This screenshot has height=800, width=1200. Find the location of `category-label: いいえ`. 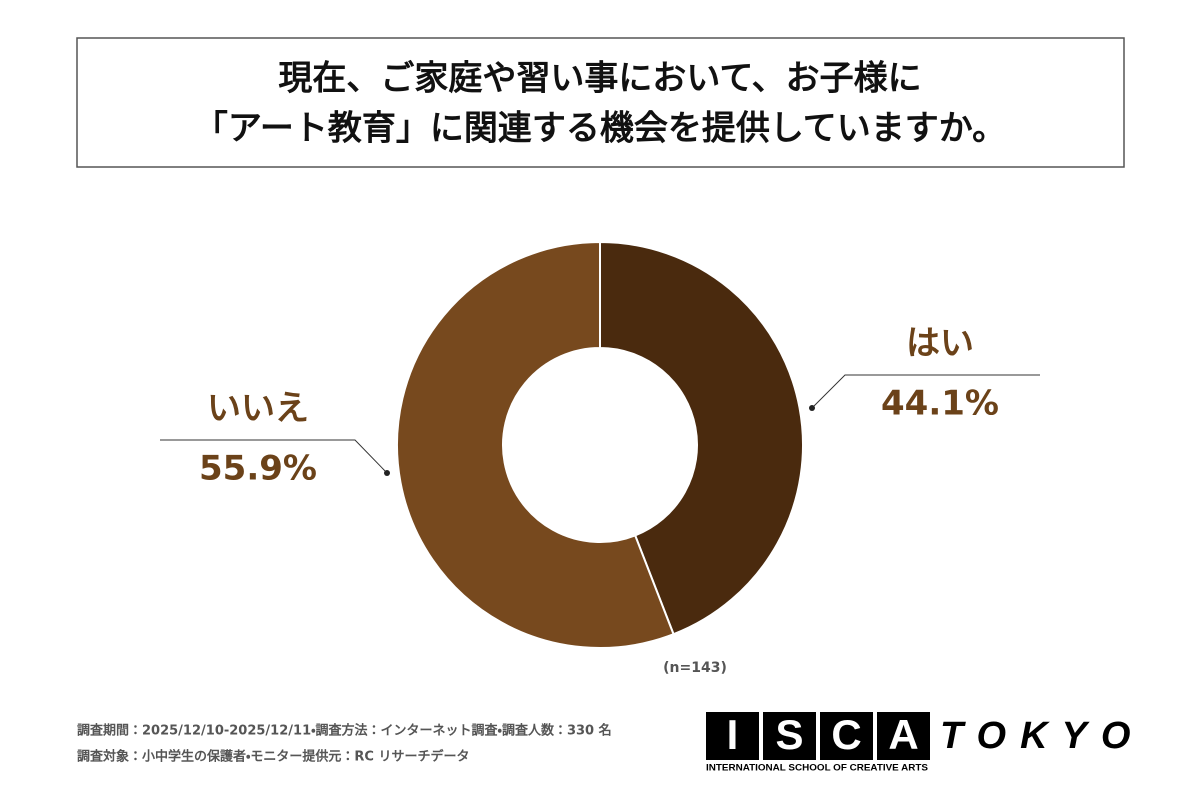

category-label: いいえ is located at coordinates (258, 409).